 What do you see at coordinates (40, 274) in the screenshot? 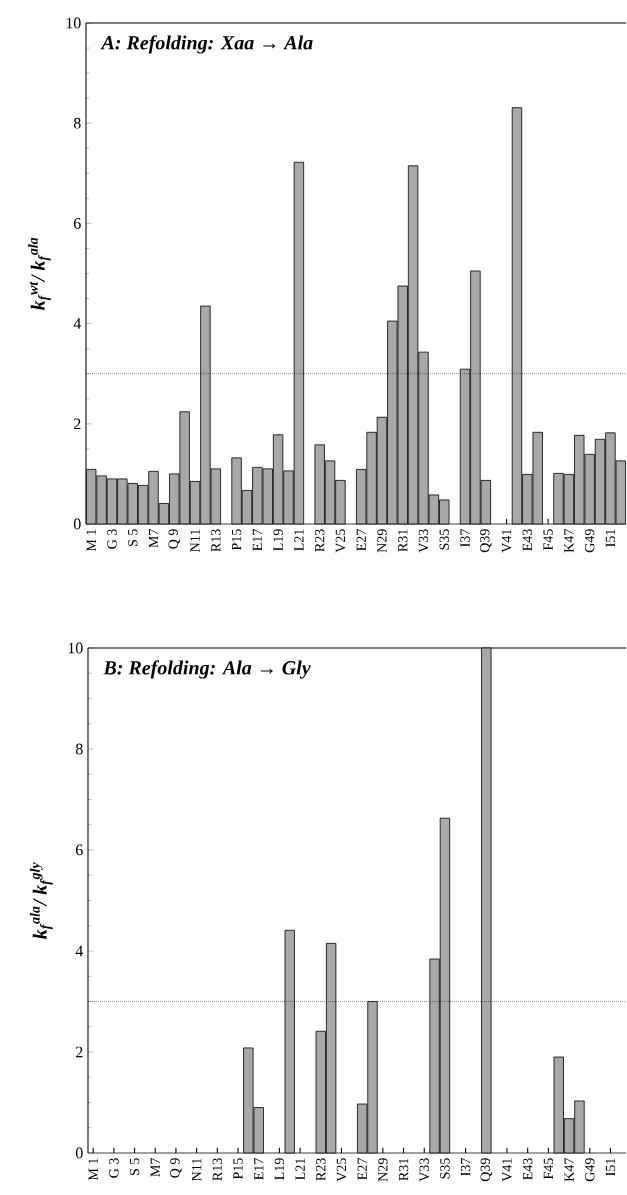
I see `y-axis-title: k$_{f}$$^{wt}$/ k$_{f}$ala` at bounding box center [40, 274].